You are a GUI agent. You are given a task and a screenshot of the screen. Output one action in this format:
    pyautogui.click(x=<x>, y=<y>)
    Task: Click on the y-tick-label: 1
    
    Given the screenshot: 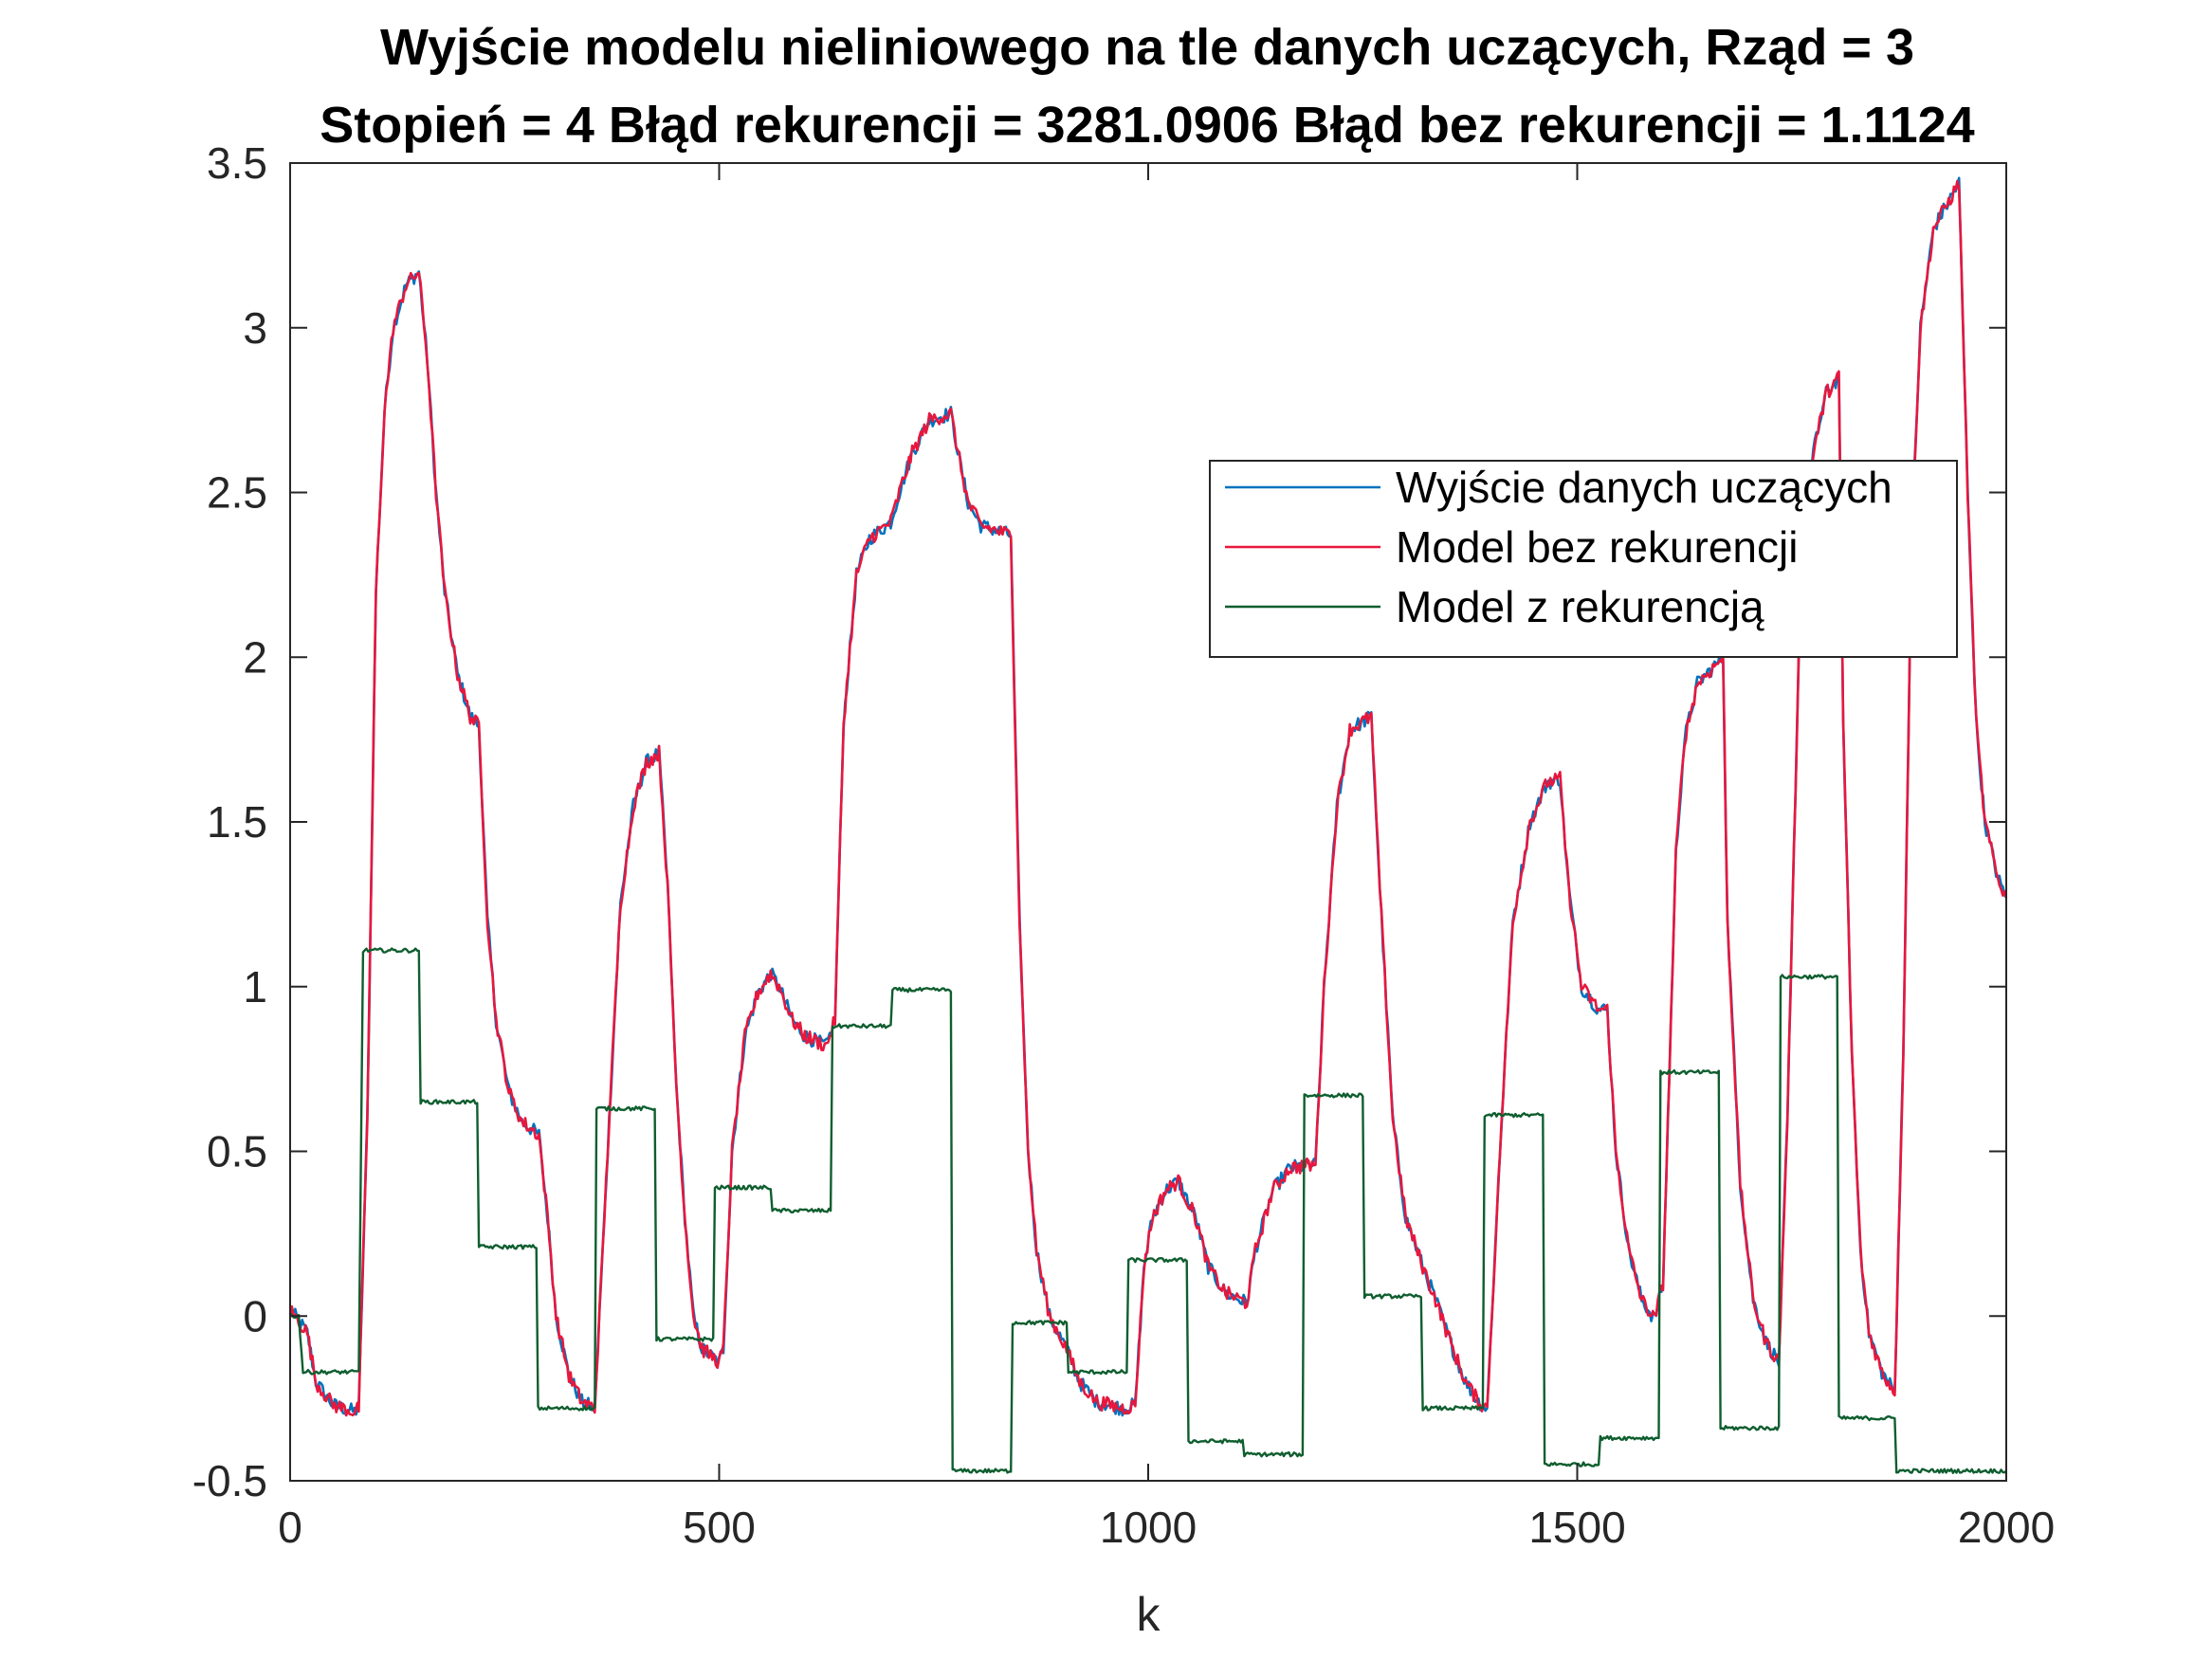 What is the action you would take?
    pyautogui.click(x=255, y=987)
    